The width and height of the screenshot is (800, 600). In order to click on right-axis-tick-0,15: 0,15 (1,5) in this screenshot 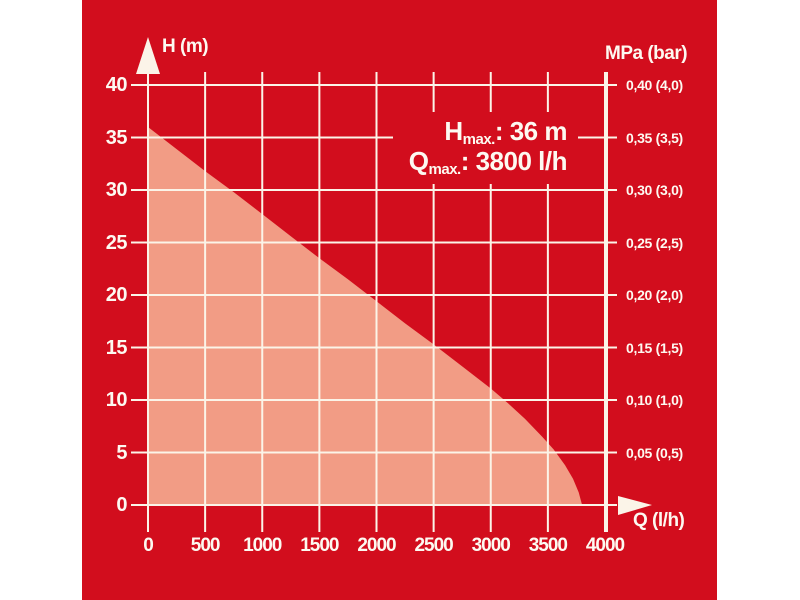, I will do `click(654, 347)`.